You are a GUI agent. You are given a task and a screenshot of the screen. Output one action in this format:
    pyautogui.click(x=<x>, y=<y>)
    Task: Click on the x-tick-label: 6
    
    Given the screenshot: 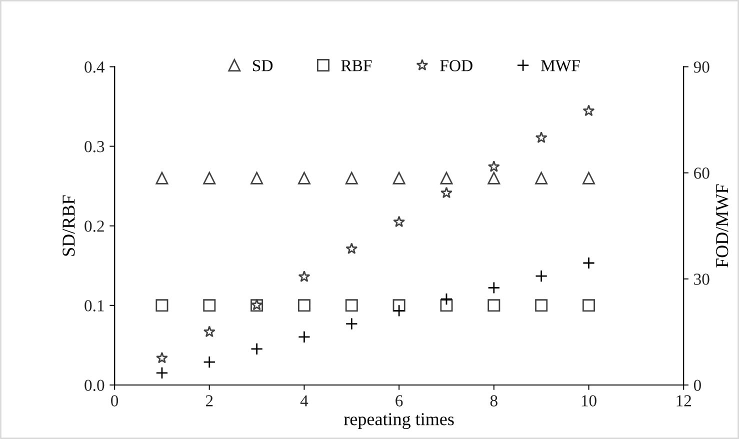 What is the action you would take?
    pyautogui.click(x=399, y=400)
    